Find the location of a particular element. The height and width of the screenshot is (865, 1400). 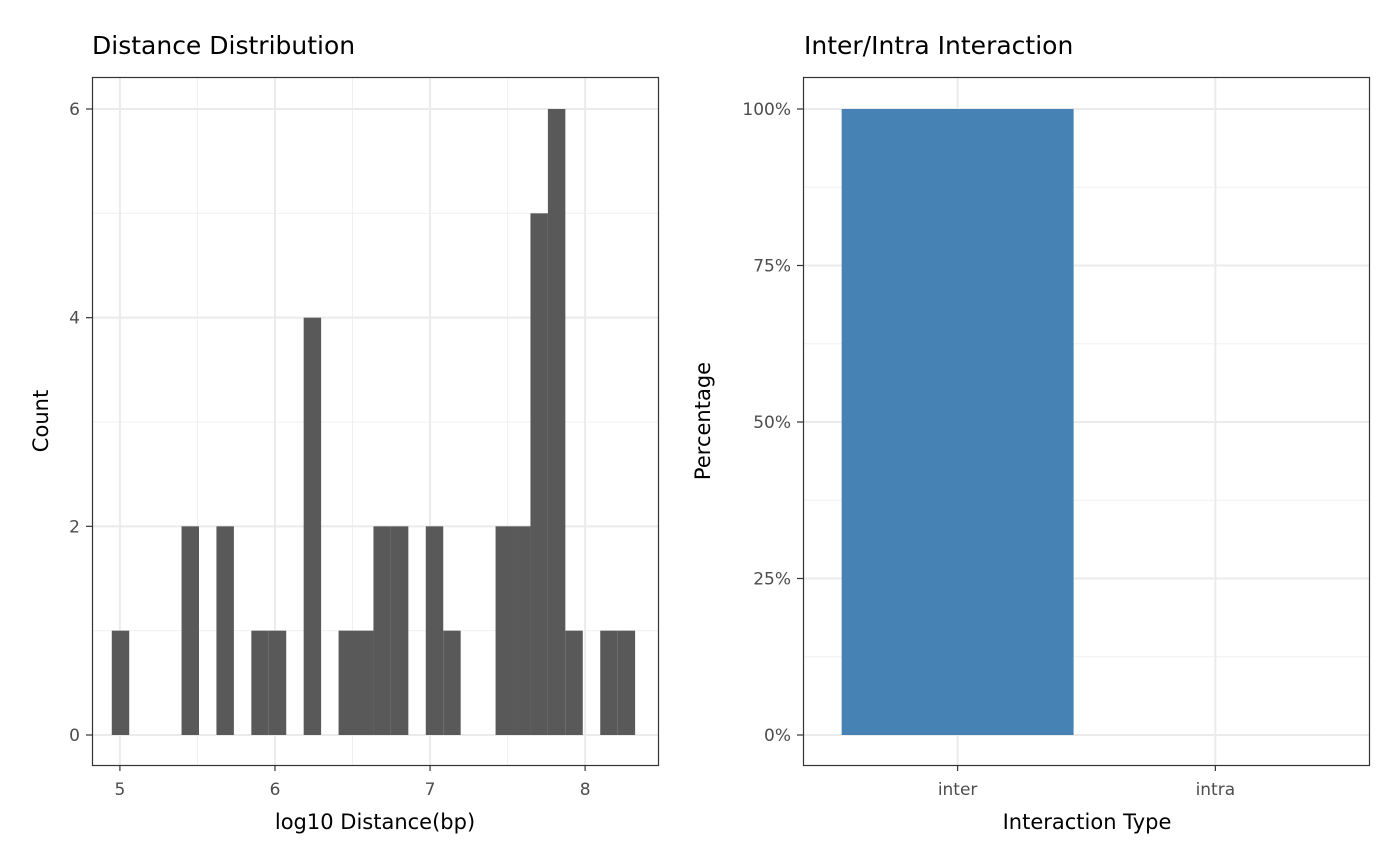

y-tick-label: 50% is located at coordinates (772, 423).